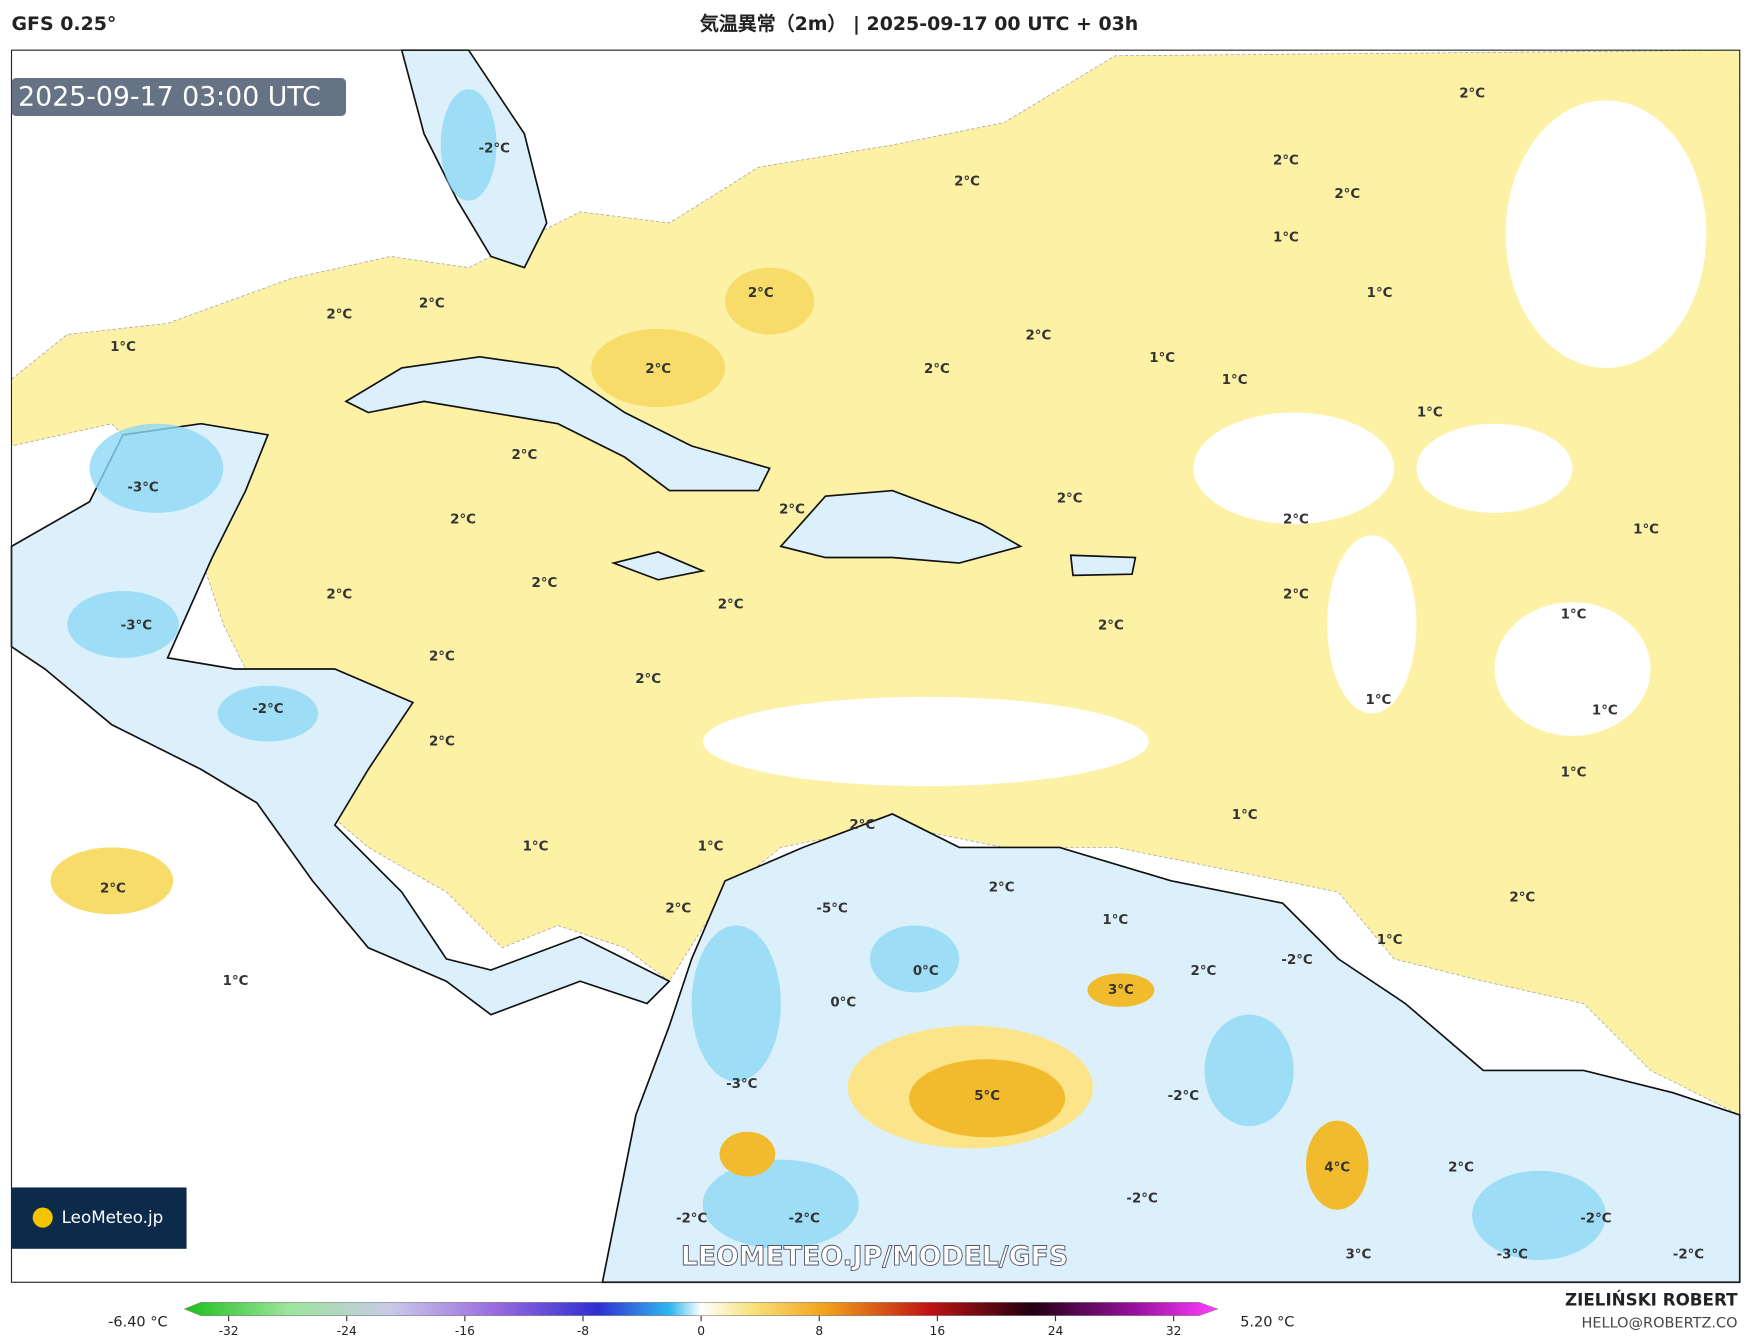 The width and height of the screenshot is (1749, 1338). Describe the element at coordinates (1651, 1300) in the screenshot. I see `credit-author: ZIELIŃSKI ROBERT` at that location.